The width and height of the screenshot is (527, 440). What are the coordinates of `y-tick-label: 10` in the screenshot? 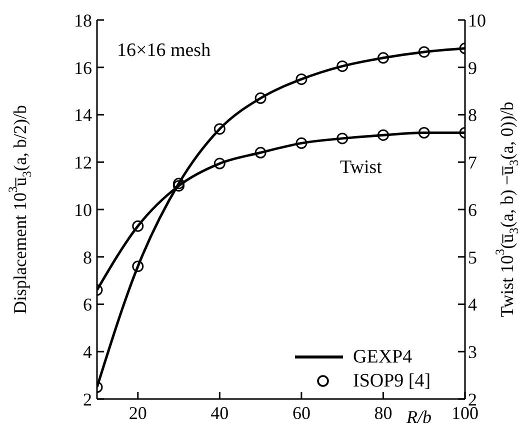 It's located at (83, 210).